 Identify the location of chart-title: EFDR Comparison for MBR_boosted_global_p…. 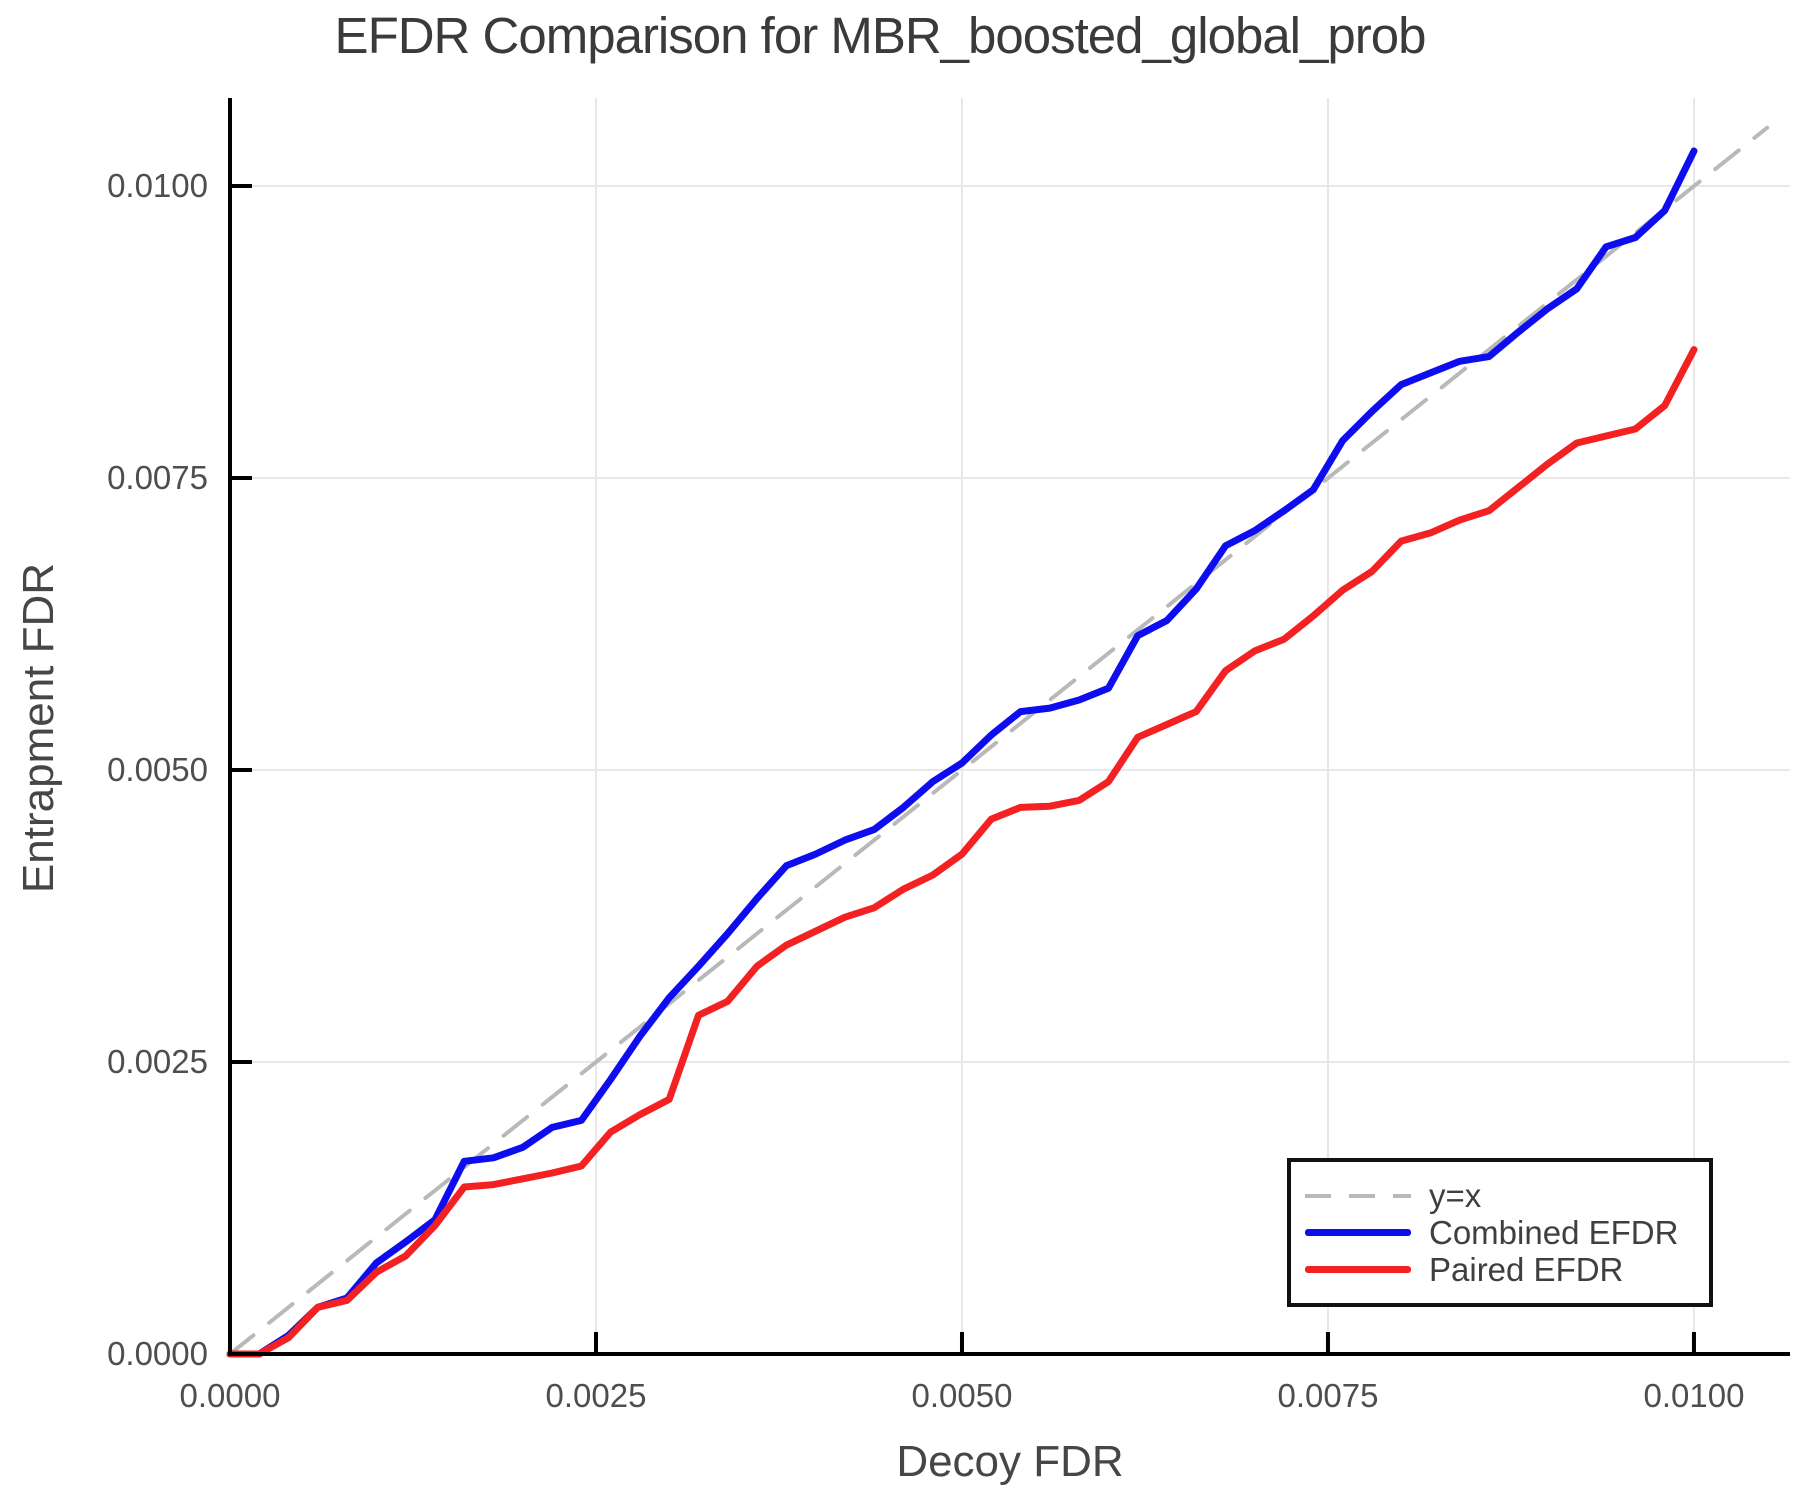
(880, 35).